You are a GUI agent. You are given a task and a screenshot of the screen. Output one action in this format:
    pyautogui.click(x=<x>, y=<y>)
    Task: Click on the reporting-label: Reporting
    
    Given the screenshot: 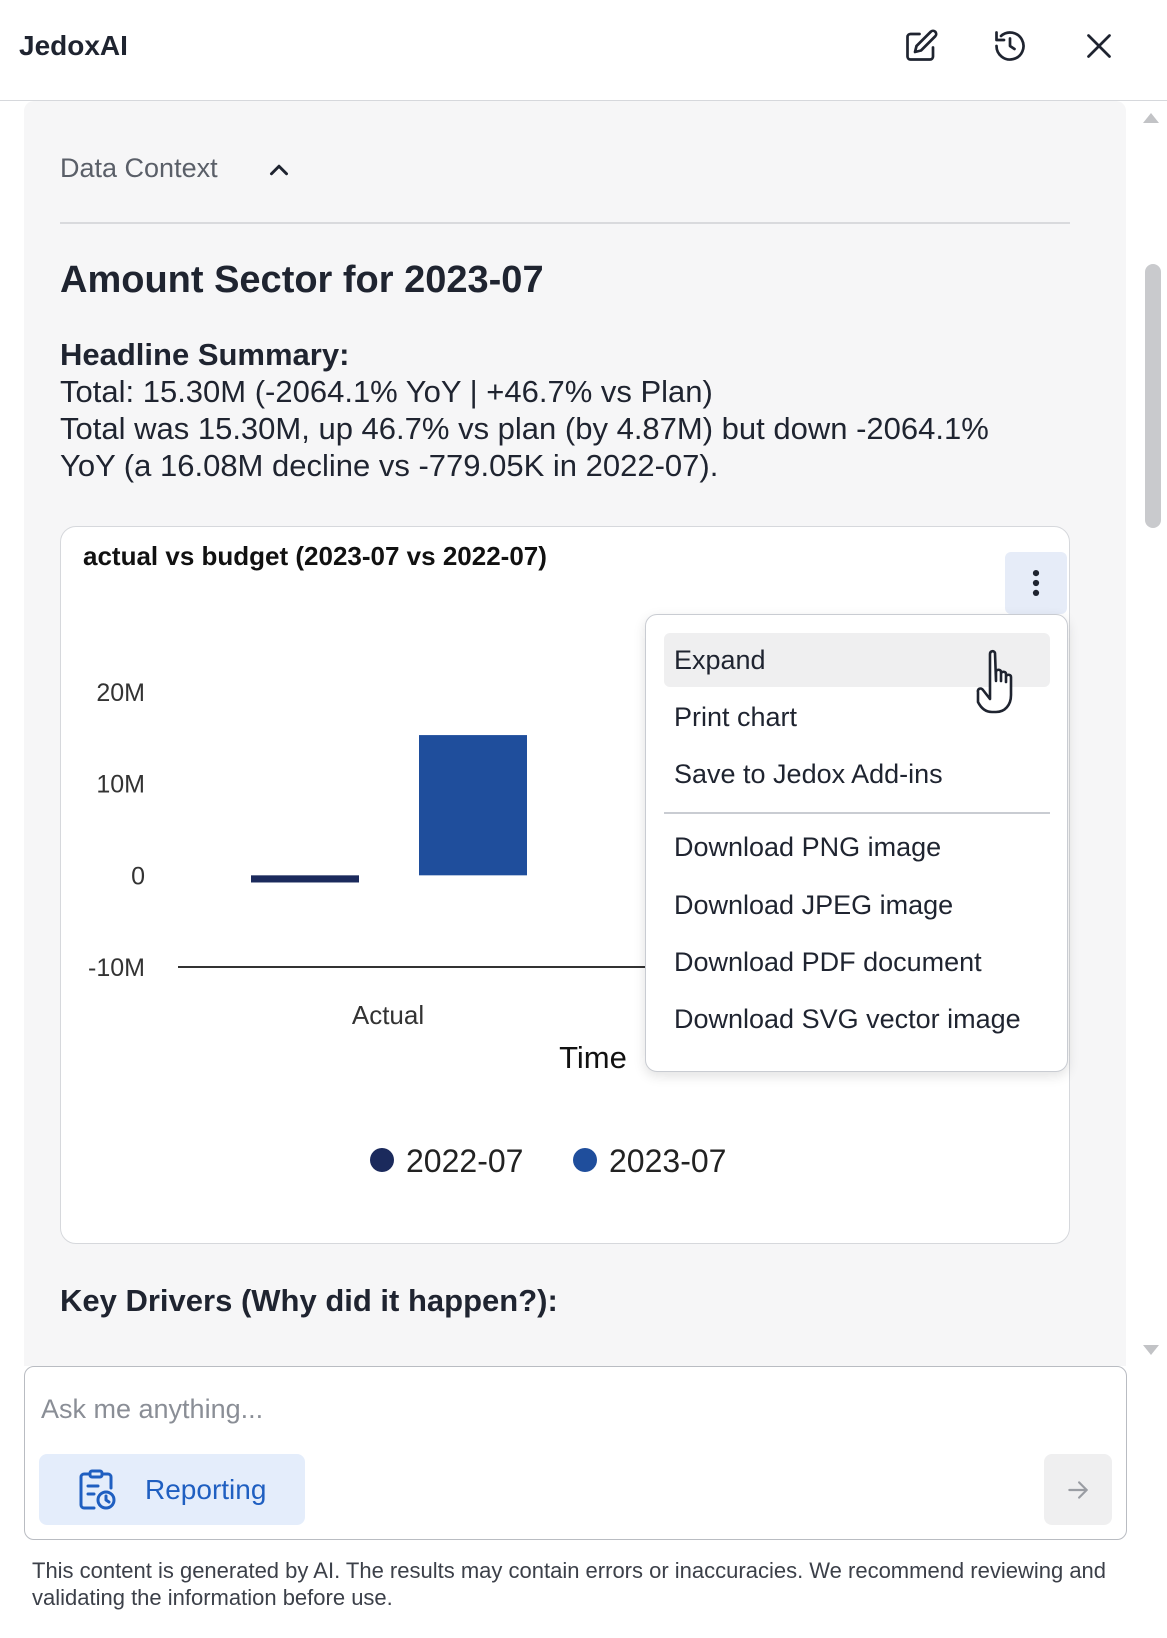 What is the action you would take?
    pyautogui.click(x=206, y=1489)
    